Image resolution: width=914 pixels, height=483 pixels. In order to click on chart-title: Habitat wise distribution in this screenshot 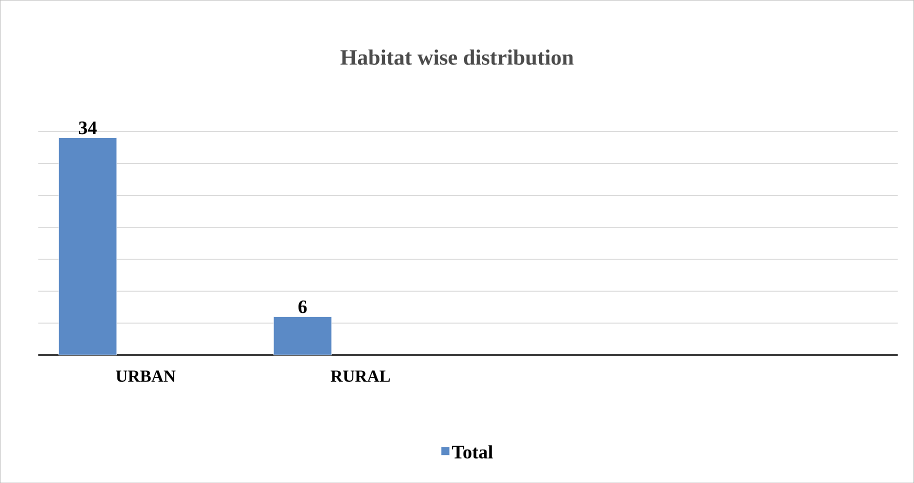, I will do `click(457, 57)`.